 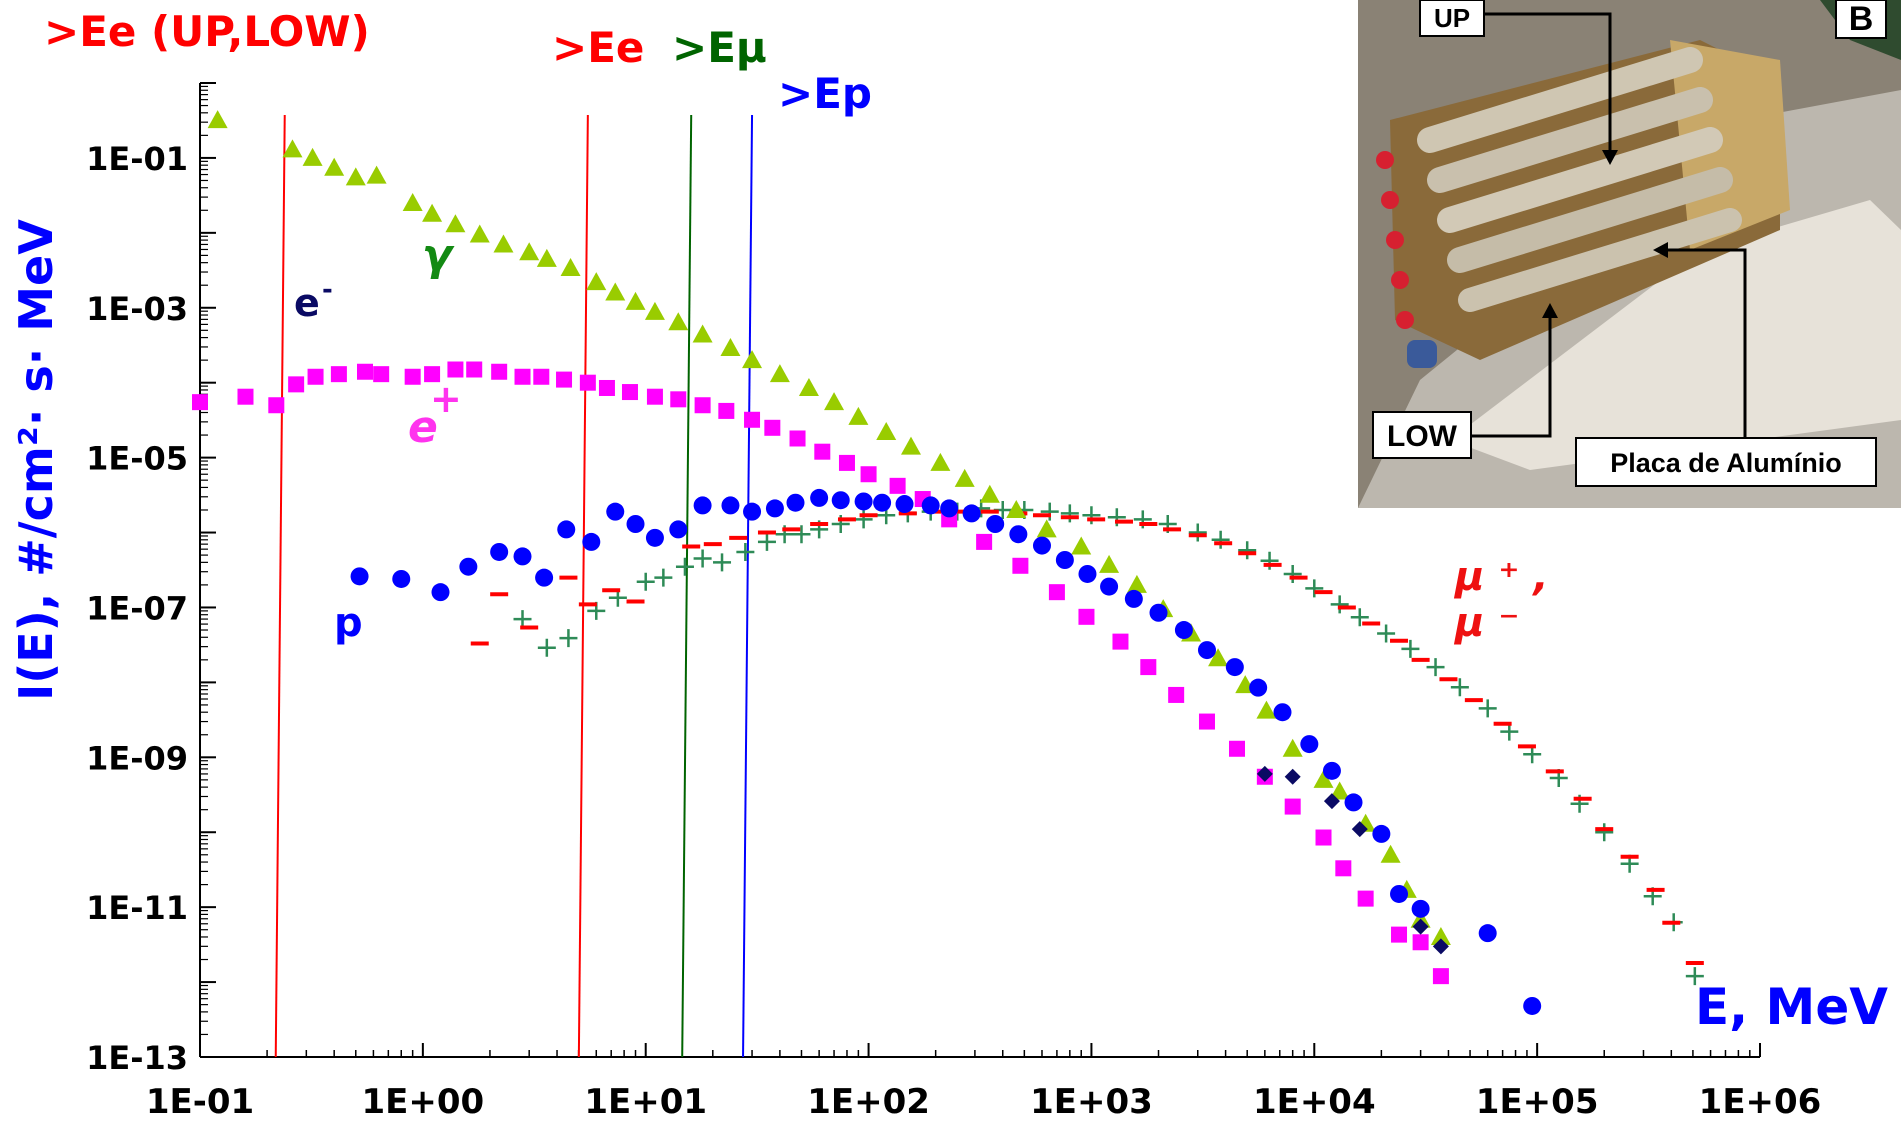 I want to click on detector-photo-inset: UP LOW Placa de Alumínio B, so click(x=1629, y=254).